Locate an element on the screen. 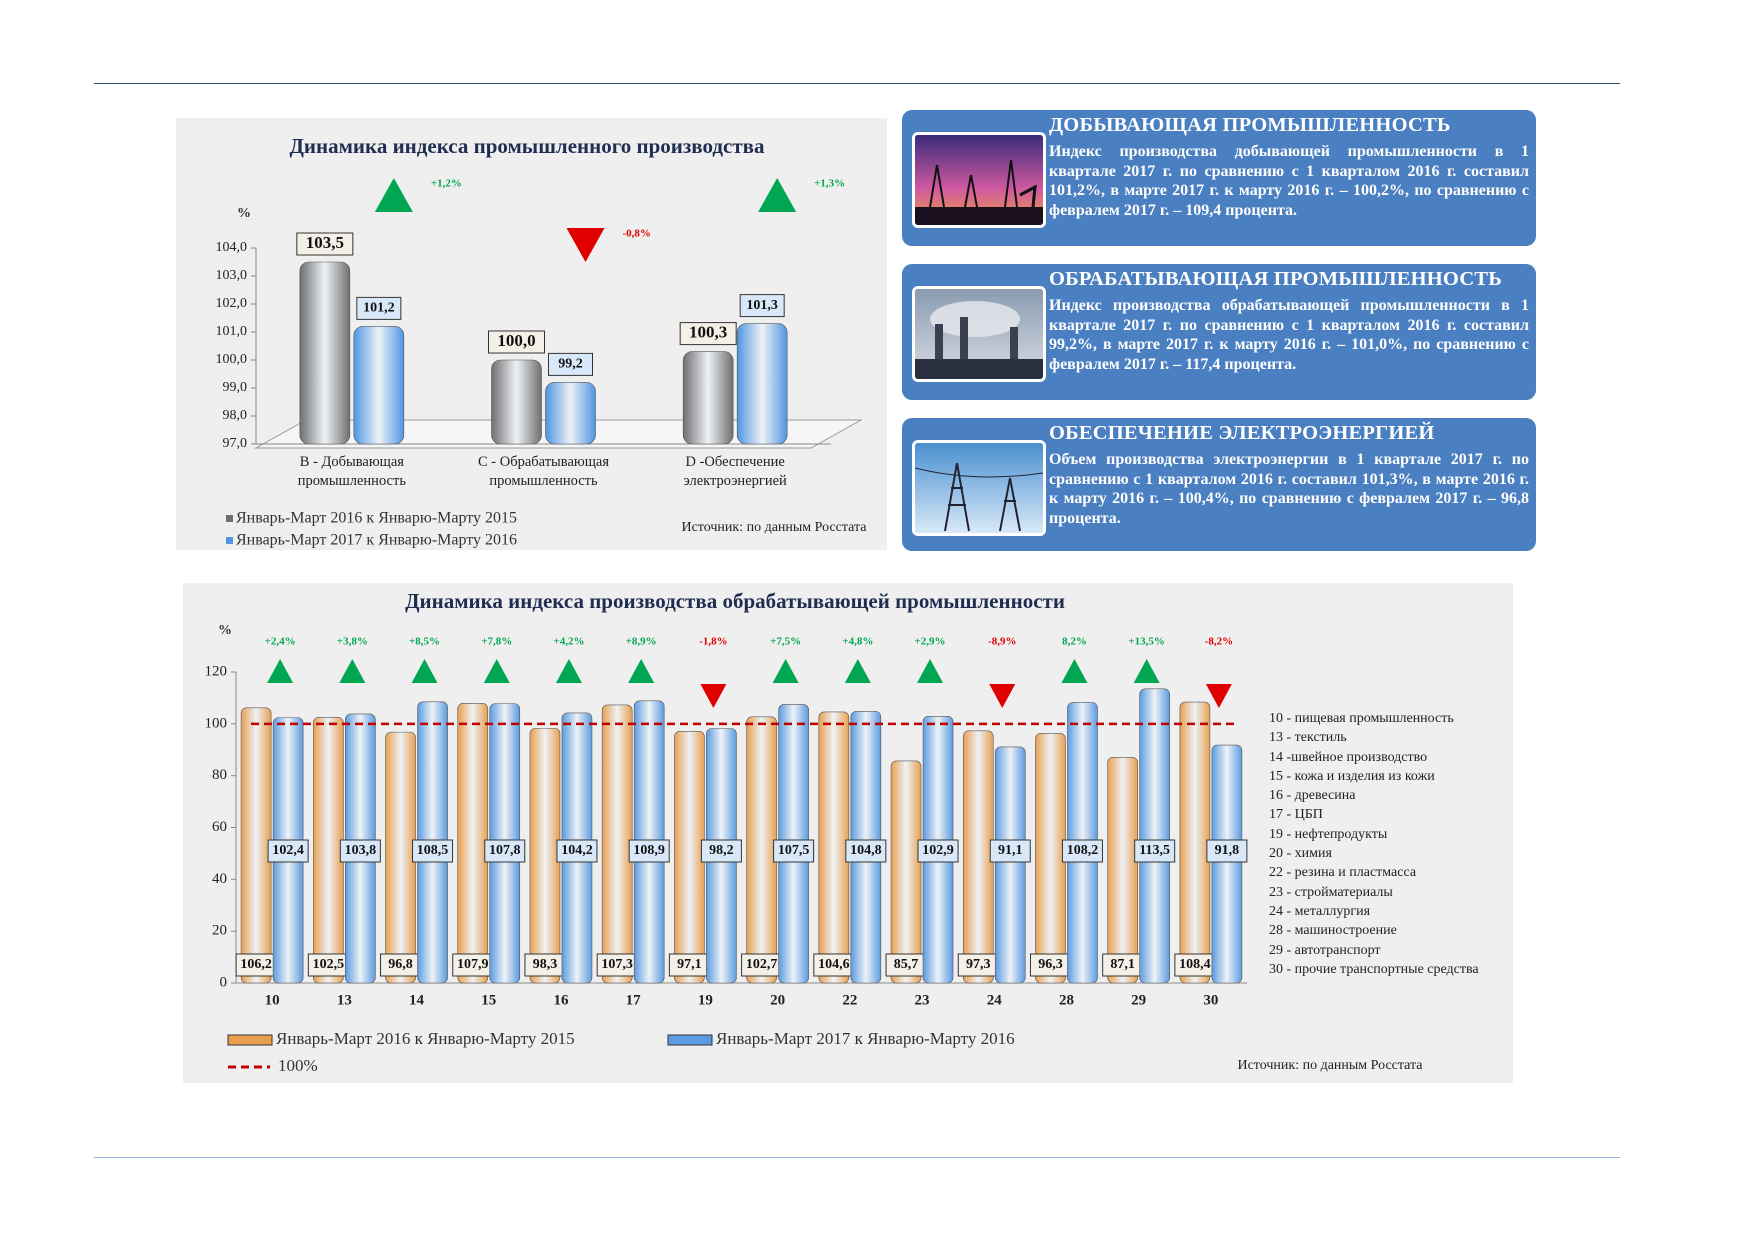  value-label: 103,8 is located at coordinates (361, 850).